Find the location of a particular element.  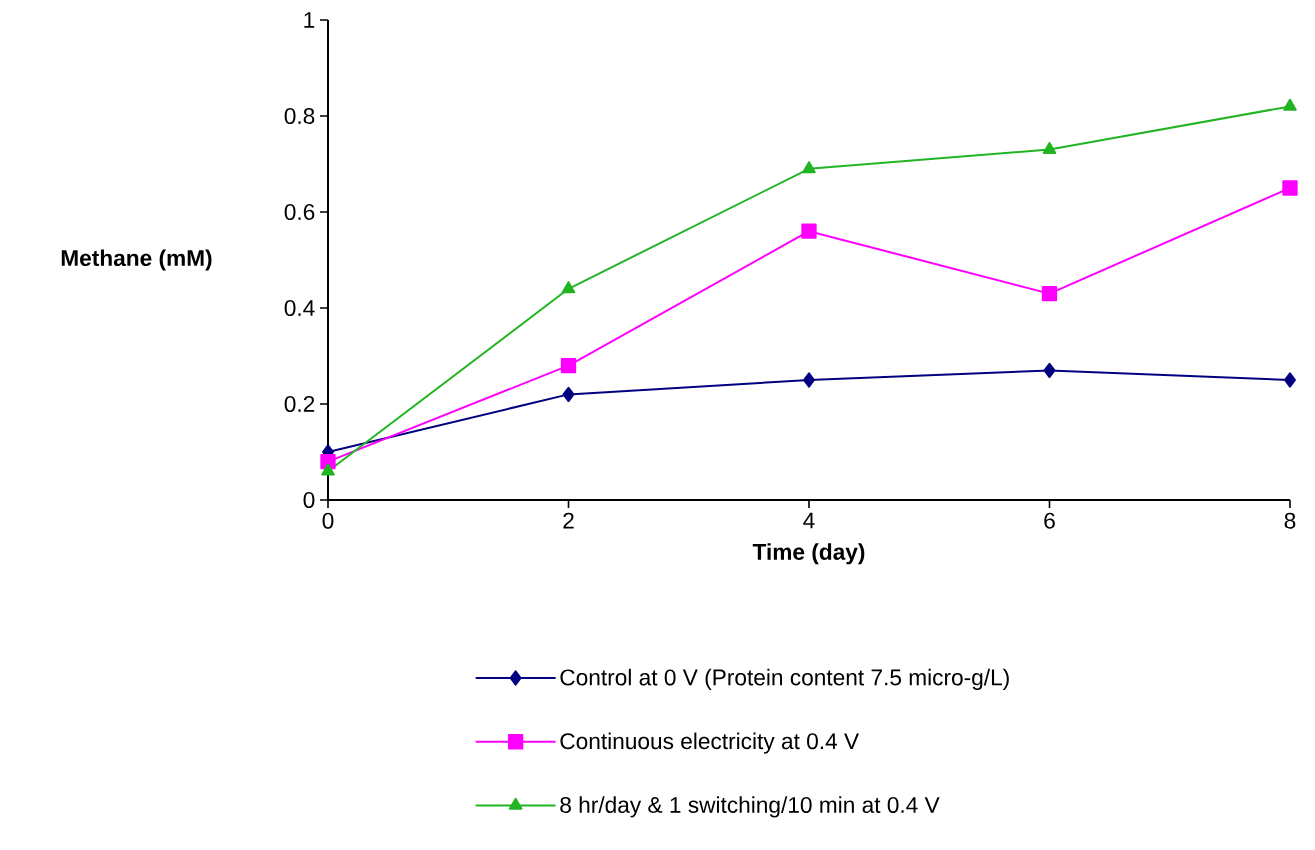

y-tick-label: 1 is located at coordinates (309, 20).